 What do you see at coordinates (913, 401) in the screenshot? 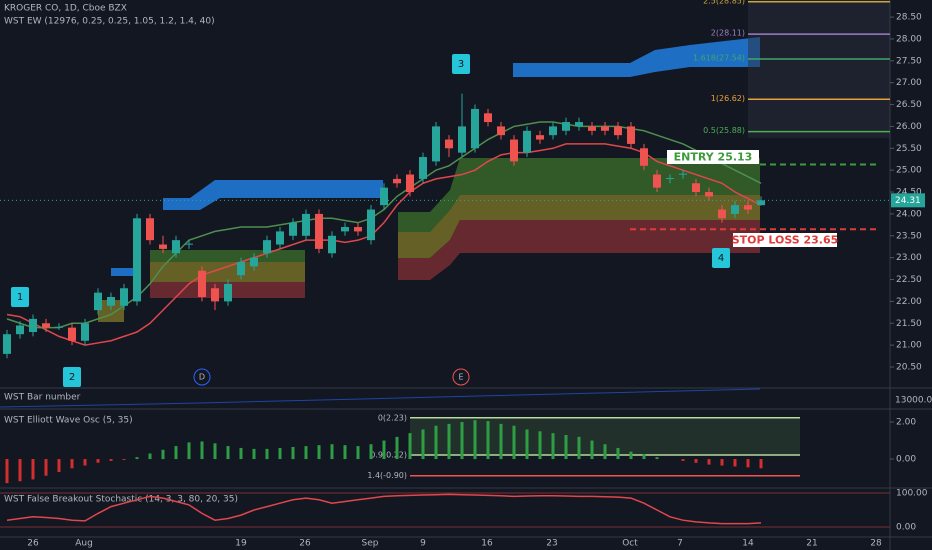
I see `y-tick-label: 13000.00` at bounding box center [913, 401].